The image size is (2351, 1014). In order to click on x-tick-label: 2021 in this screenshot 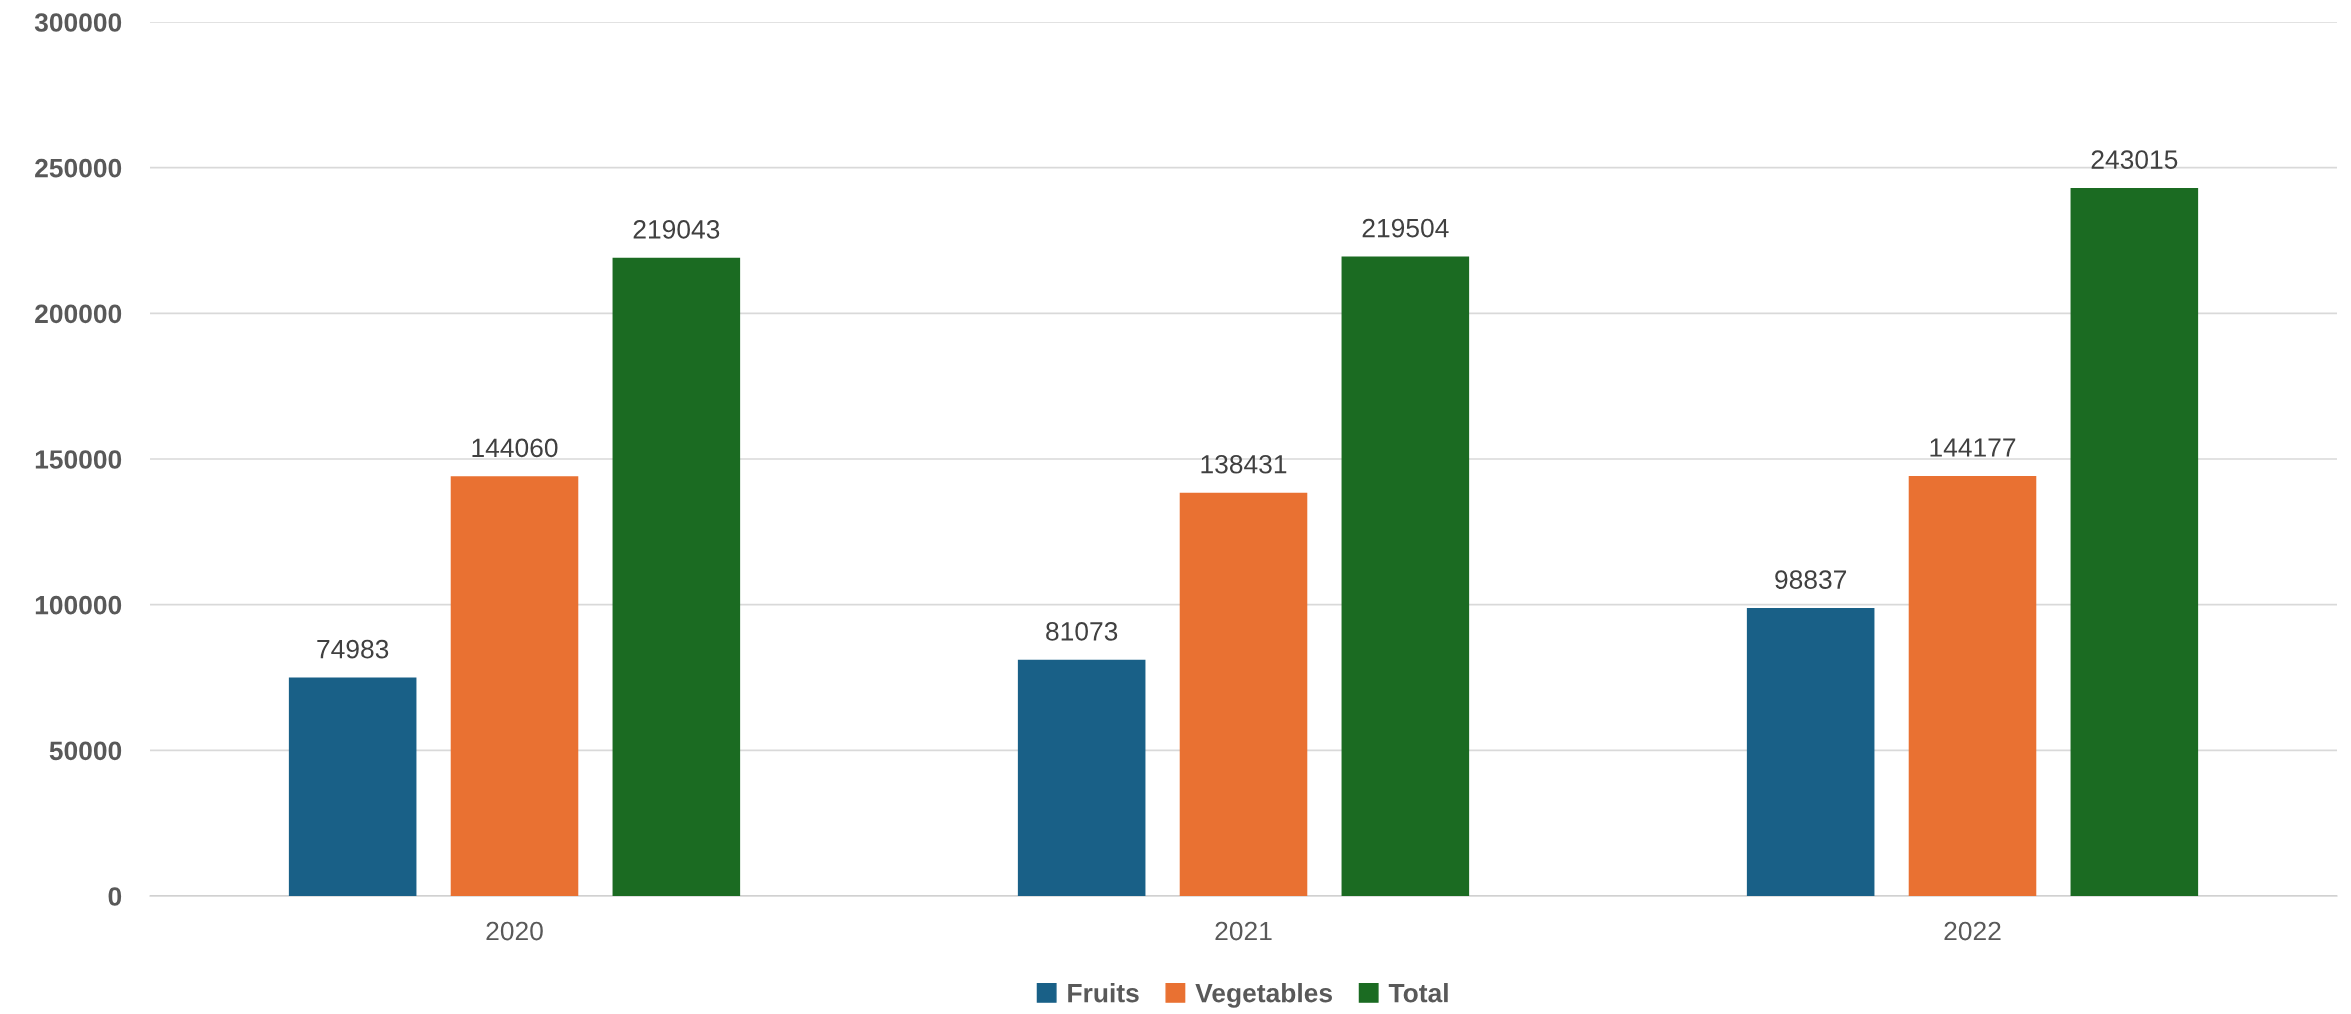, I will do `click(1243, 931)`.